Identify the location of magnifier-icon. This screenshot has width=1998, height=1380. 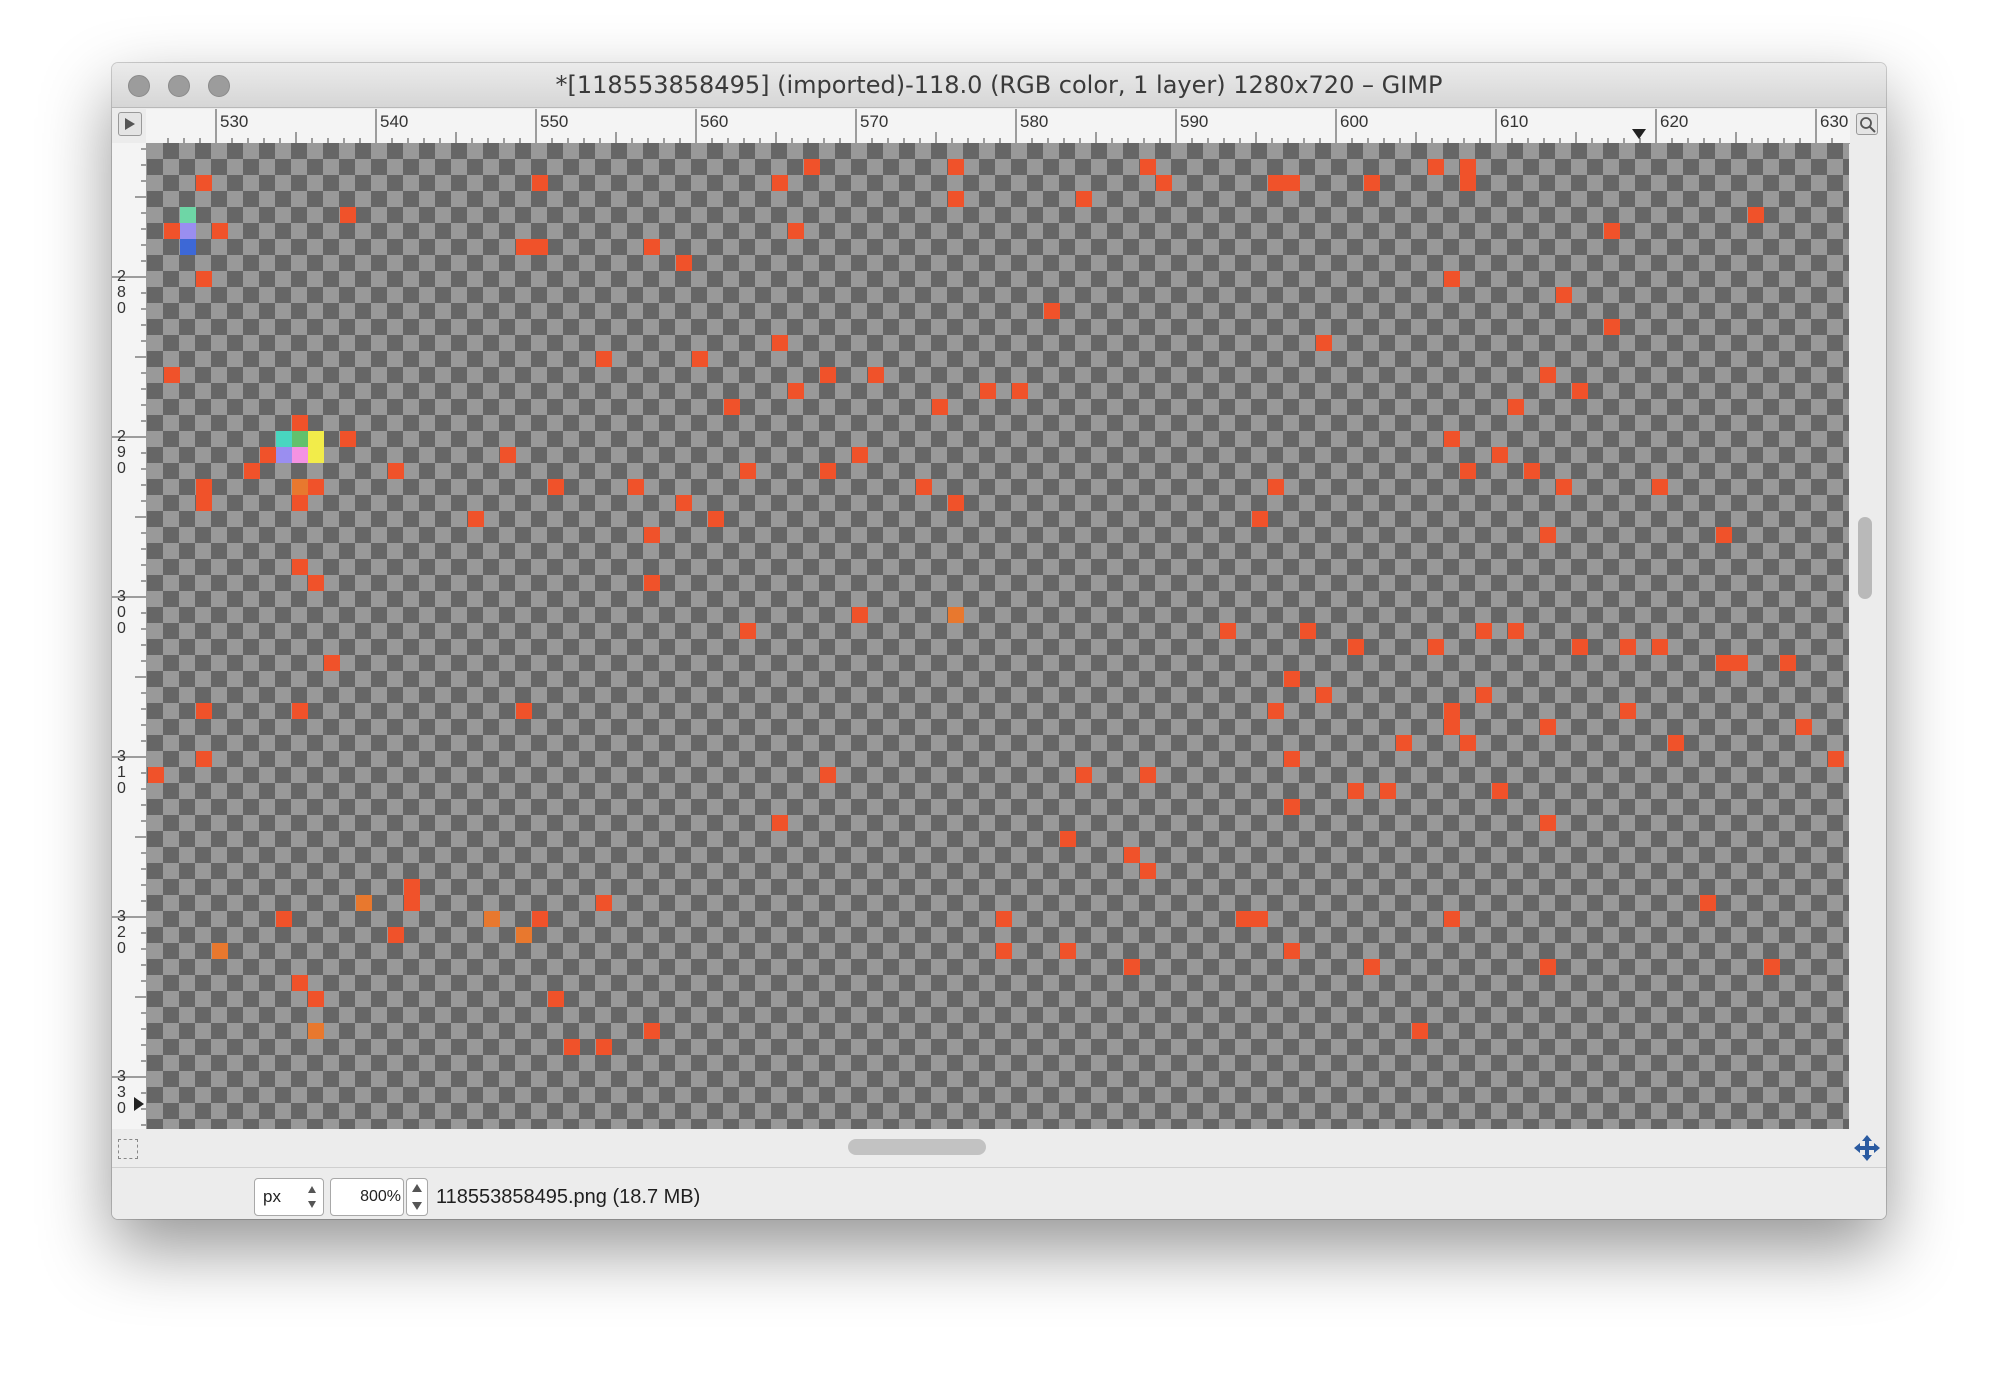
(1868, 125).